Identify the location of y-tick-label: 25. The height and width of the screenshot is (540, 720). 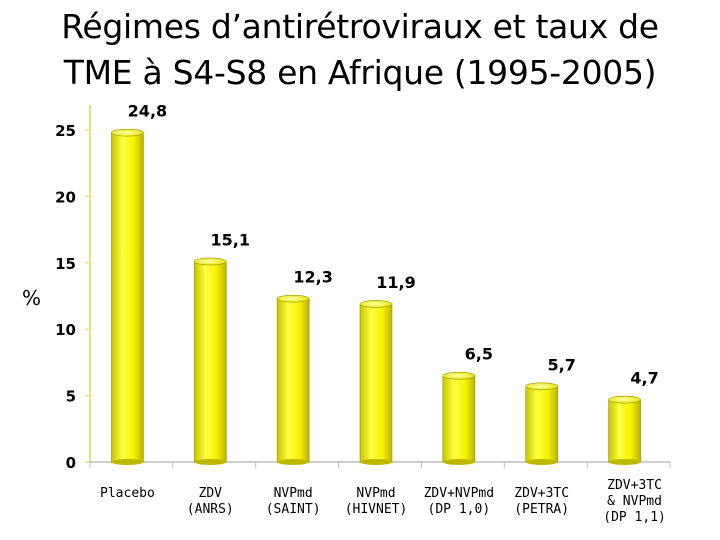
(65, 131).